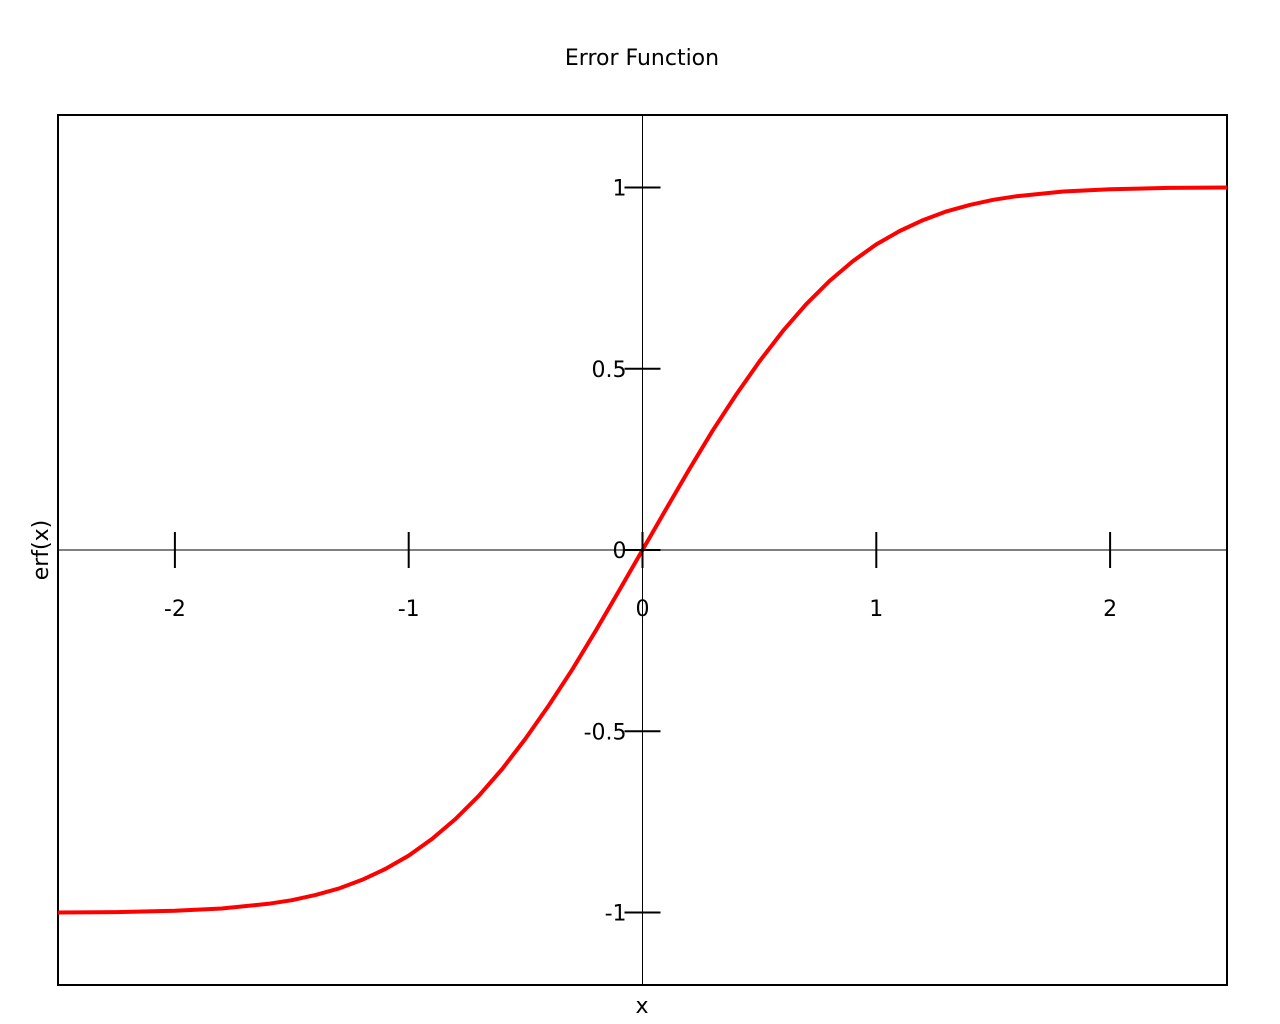  What do you see at coordinates (175, 609) in the screenshot?
I see `x-tick-label: -2` at bounding box center [175, 609].